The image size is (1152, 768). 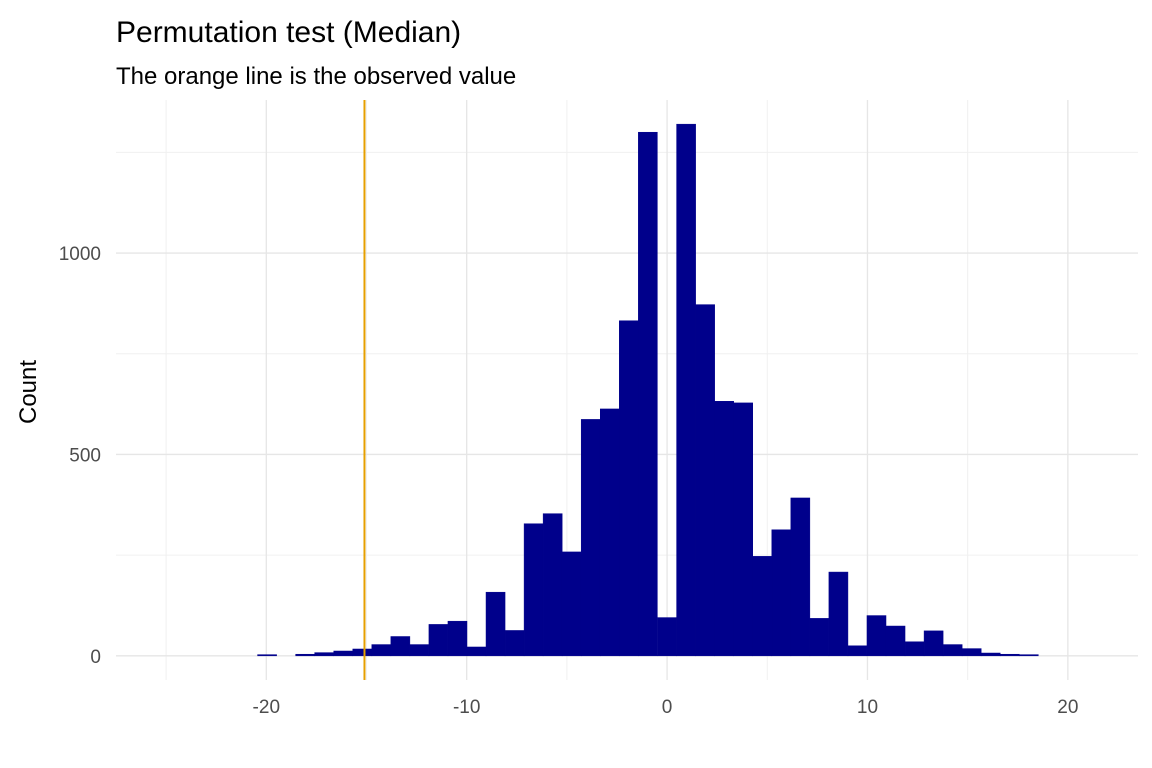 What do you see at coordinates (288, 32) in the screenshot?
I see `chart-title: Permutation test (Median)` at bounding box center [288, 32].